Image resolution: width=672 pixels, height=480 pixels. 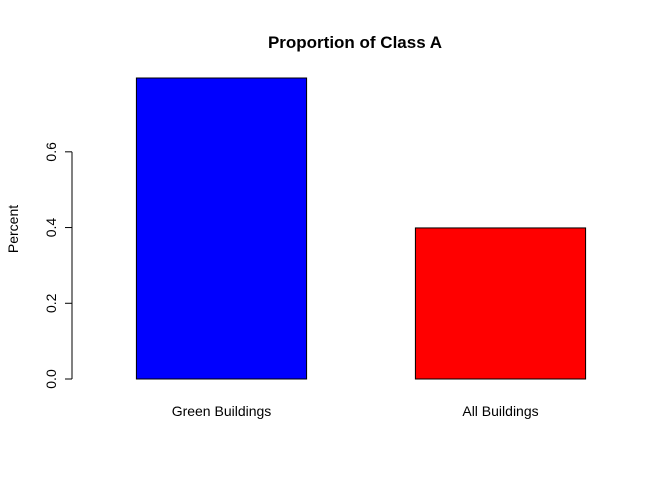 I want to click on y-tick-label: 0.2, so click(x=51, y=303).